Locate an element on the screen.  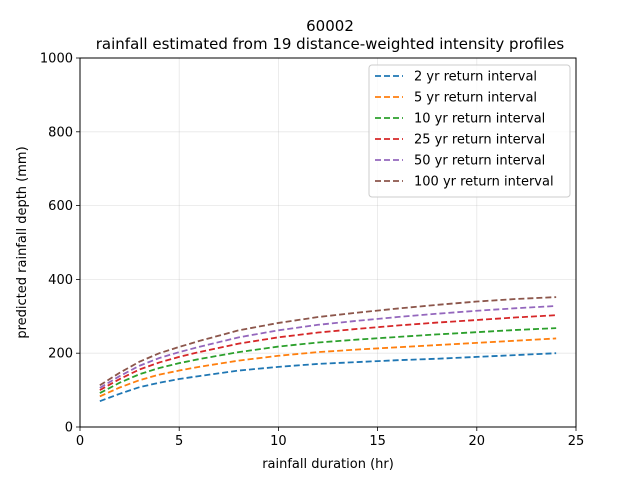
series-line-25-yr is located at coordinates (328, 352).